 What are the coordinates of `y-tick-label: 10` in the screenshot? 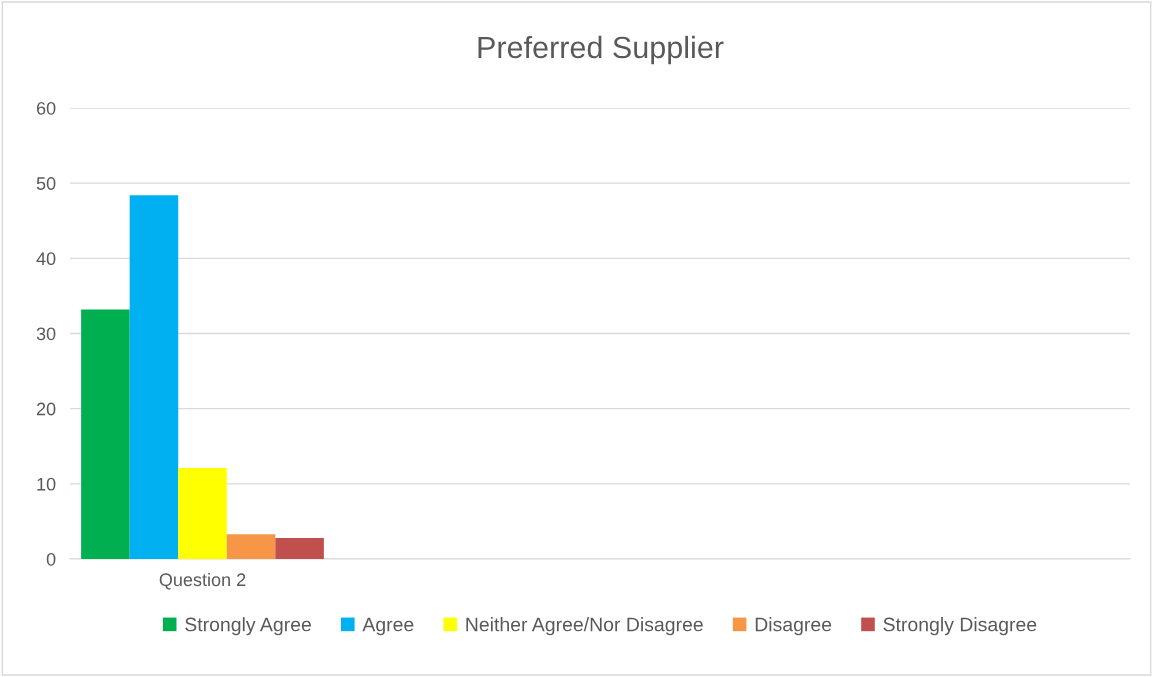 It's located at (46, 484).